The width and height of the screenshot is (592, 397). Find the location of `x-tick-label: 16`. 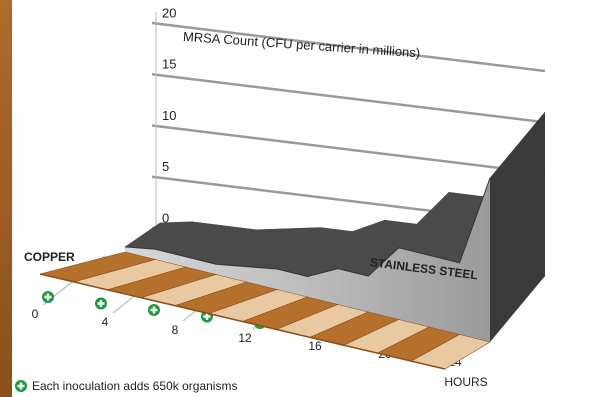

x-tick-label: 16 is located at coordinates (315, 346).